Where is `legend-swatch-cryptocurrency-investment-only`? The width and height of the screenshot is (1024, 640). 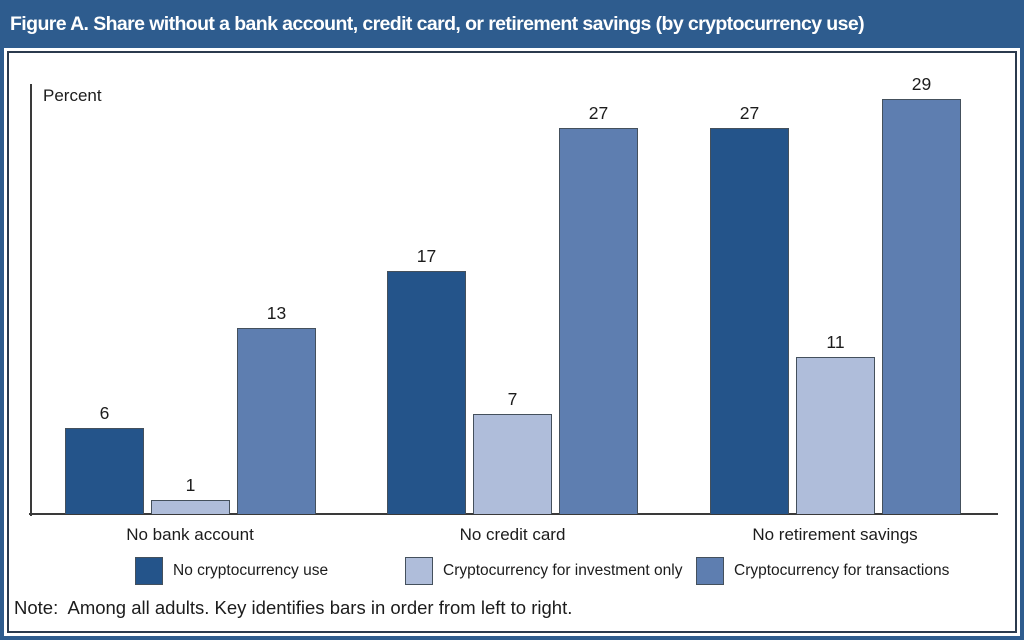
legend-swatch-cryptocurrency-investment-only is located at coordinates (419, 571).